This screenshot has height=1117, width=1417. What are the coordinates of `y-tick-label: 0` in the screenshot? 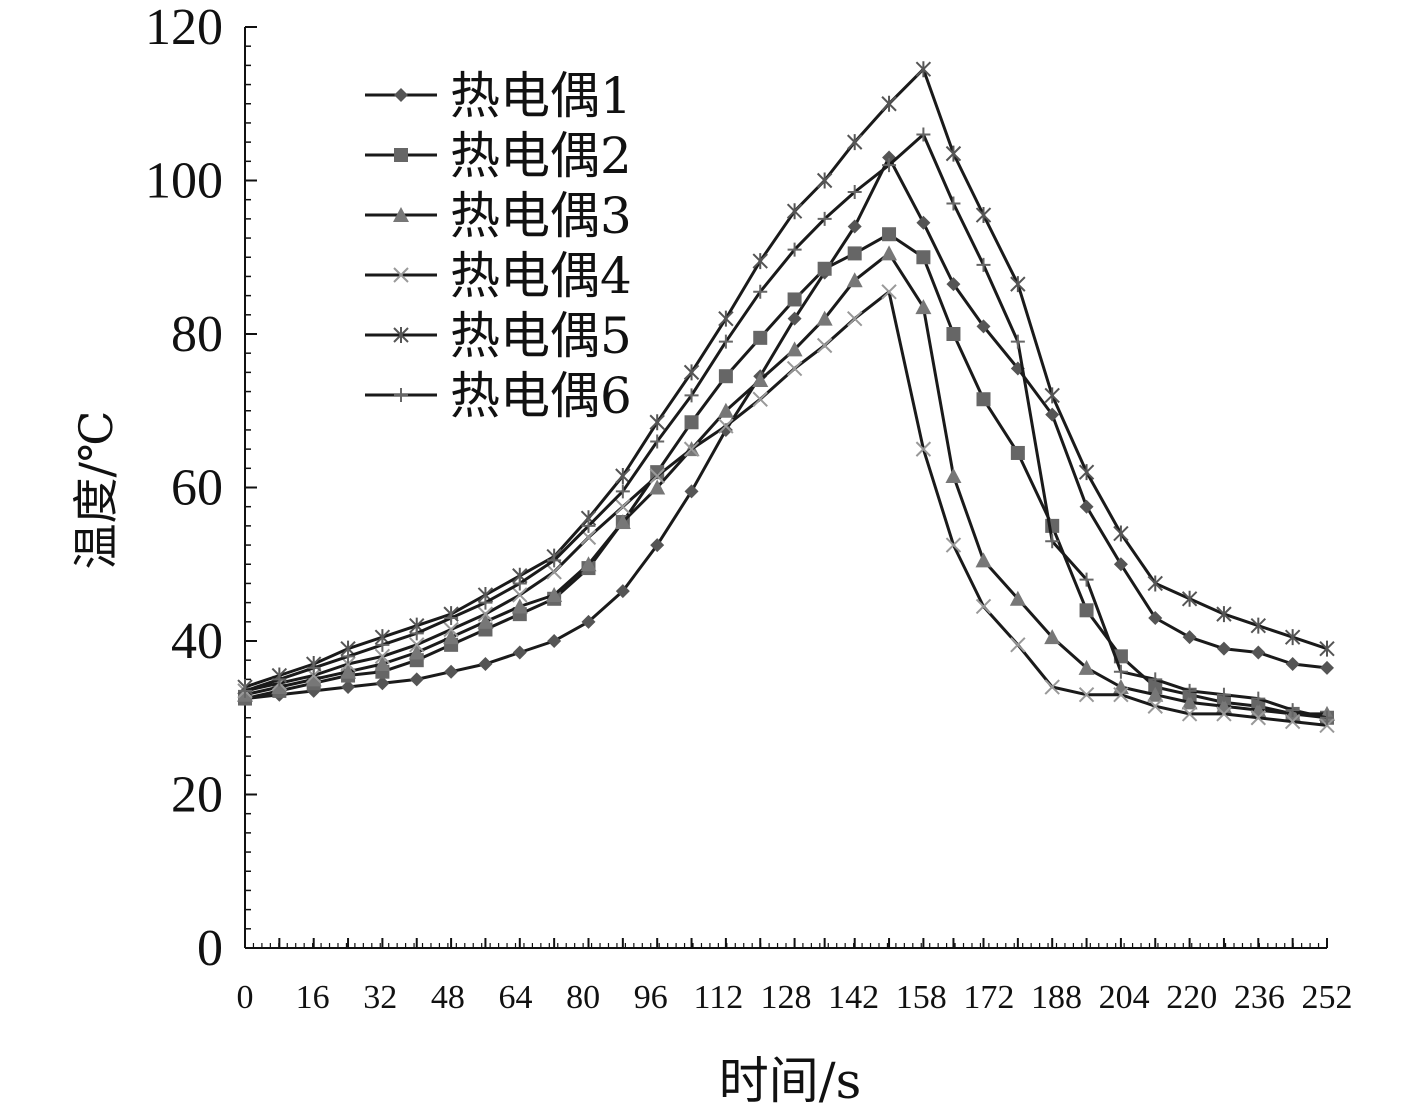 It's located at (210, 948).